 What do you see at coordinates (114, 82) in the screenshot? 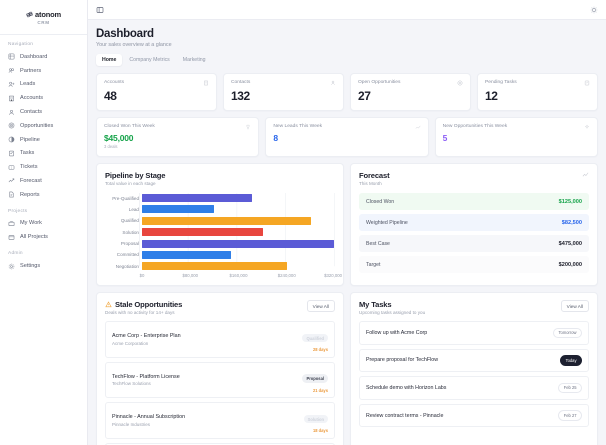
I see `kpi-label: Accounts` at bounding box center [114, 82].